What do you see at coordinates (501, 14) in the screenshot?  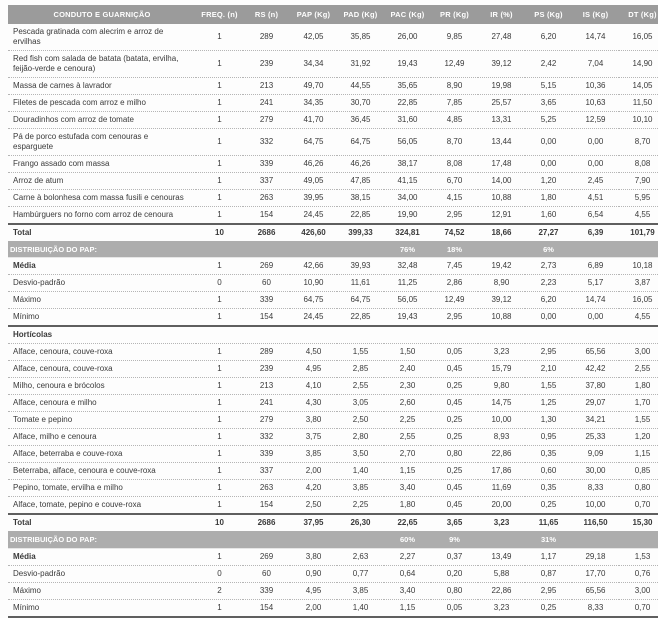 I see `column-header-ir: IR (%)` at bounding box center [501, 14].